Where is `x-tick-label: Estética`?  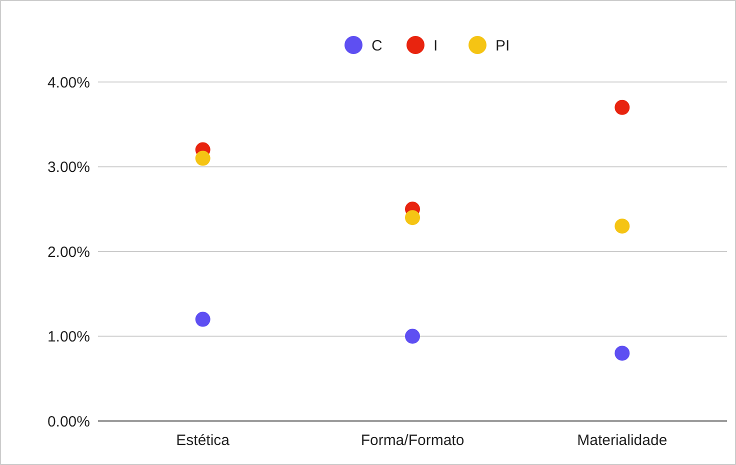 x-tick-label: Estética is located at coordinates (203, 440).